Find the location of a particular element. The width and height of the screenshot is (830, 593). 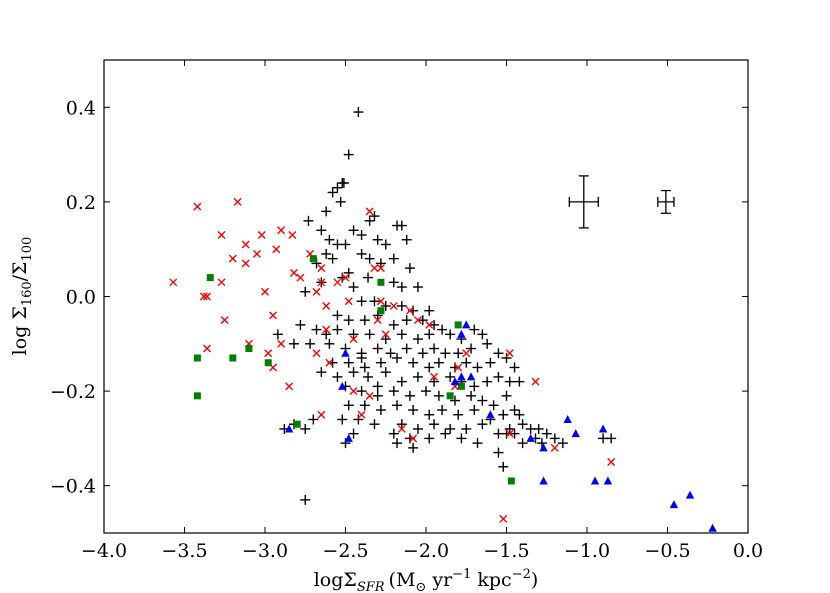

y-tick-label: 0.4 is located at coordinates (81, 108).